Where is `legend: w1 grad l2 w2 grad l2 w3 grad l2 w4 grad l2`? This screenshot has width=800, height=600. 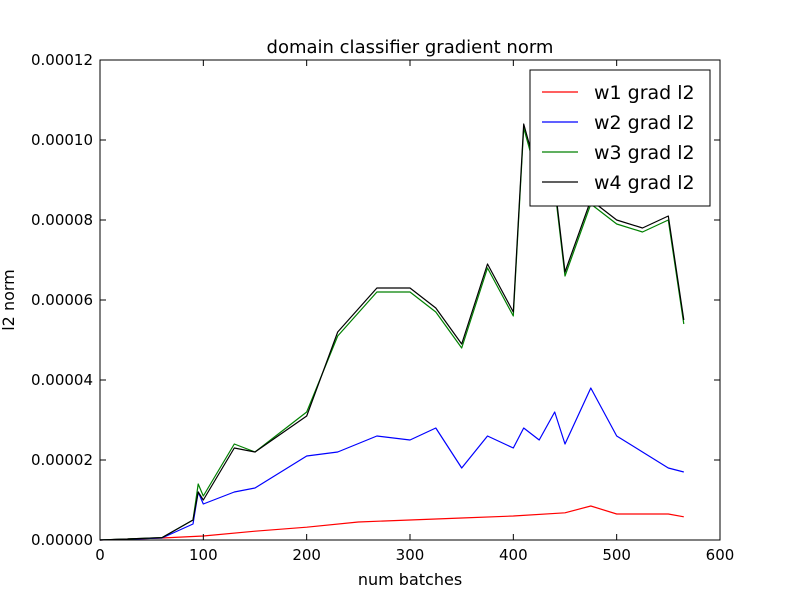
legend: w1 grad l2 w2 grad l2 w3 grad l2 w4 grad l2 is located at coordinates (620, 138).